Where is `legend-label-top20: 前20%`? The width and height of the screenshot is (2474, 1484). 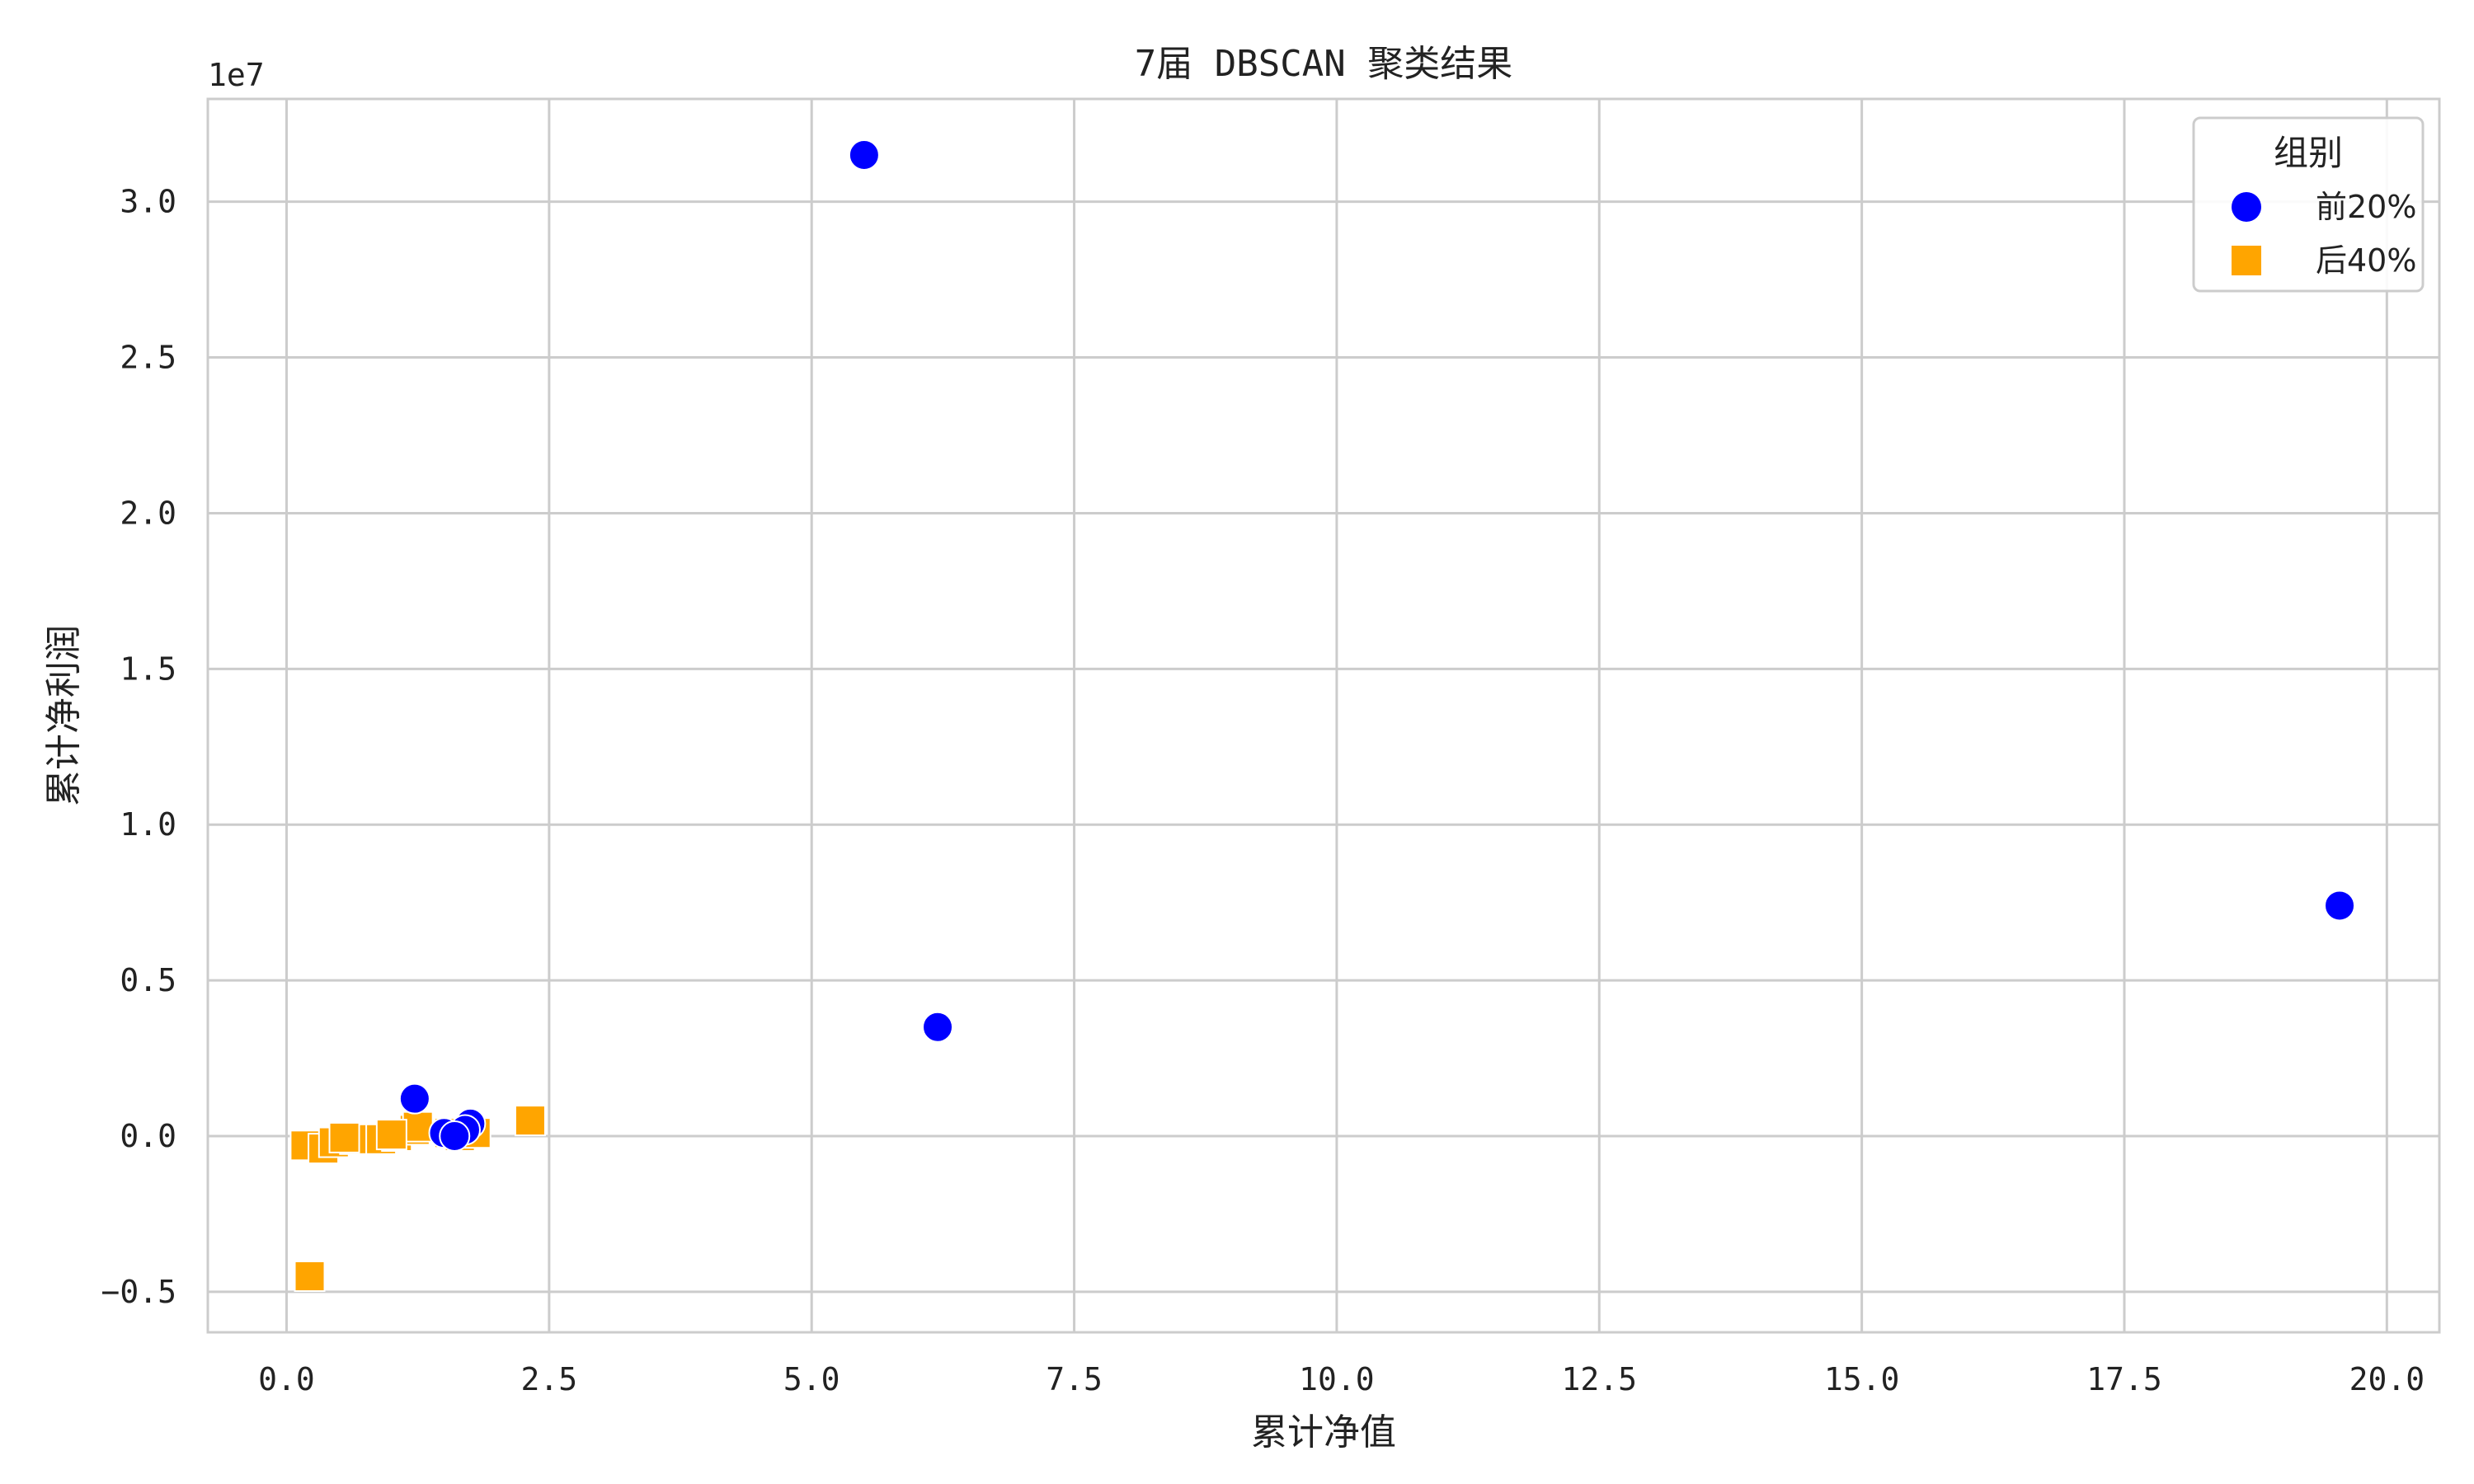
legend-label-top20: 前20% is located at coordinates (2366, 207).